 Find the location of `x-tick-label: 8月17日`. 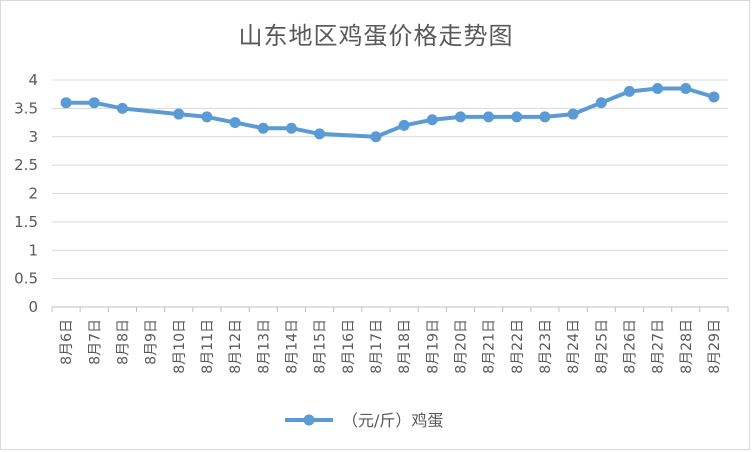

x-tick-label: 8月17日 is located at coordinates (377, 346).